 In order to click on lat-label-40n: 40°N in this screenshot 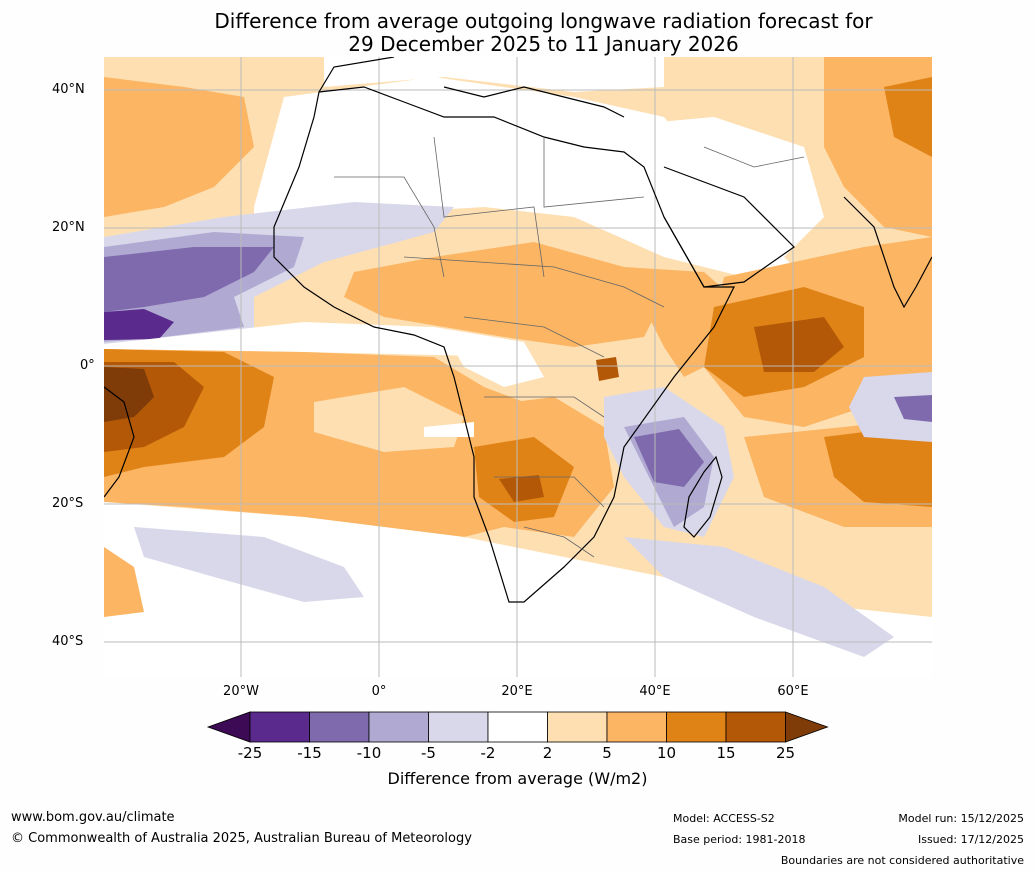, I will do `click(68, 89)`.